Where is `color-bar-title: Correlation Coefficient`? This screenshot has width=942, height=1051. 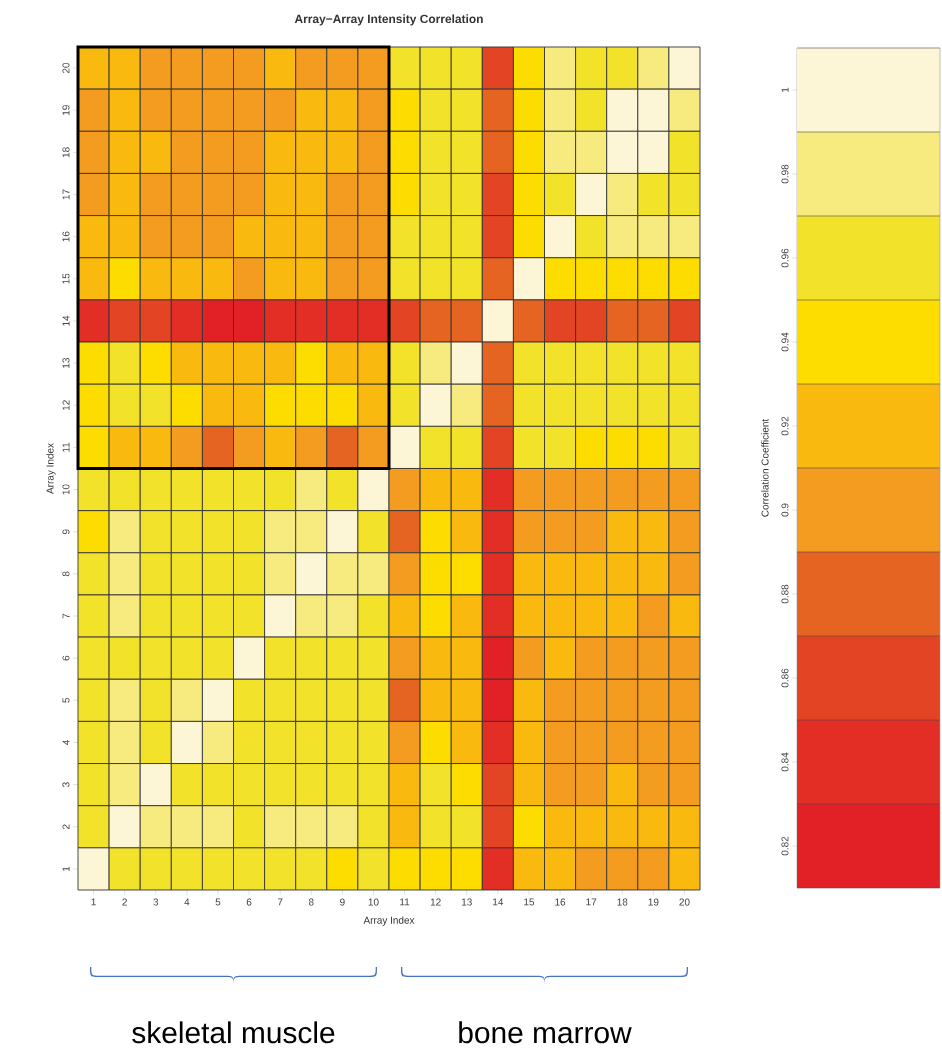 color-bar-title: Correlation Coefficient is located at coordinates (765, 467).